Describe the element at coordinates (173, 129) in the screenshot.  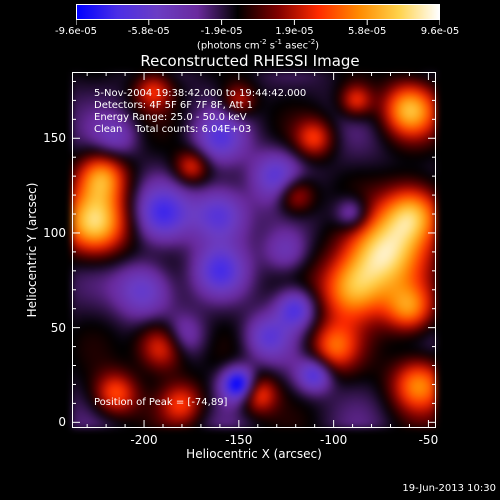
I see `annotation-clean-total-counts: Clean Total counts: 6.04E+03` at that location.